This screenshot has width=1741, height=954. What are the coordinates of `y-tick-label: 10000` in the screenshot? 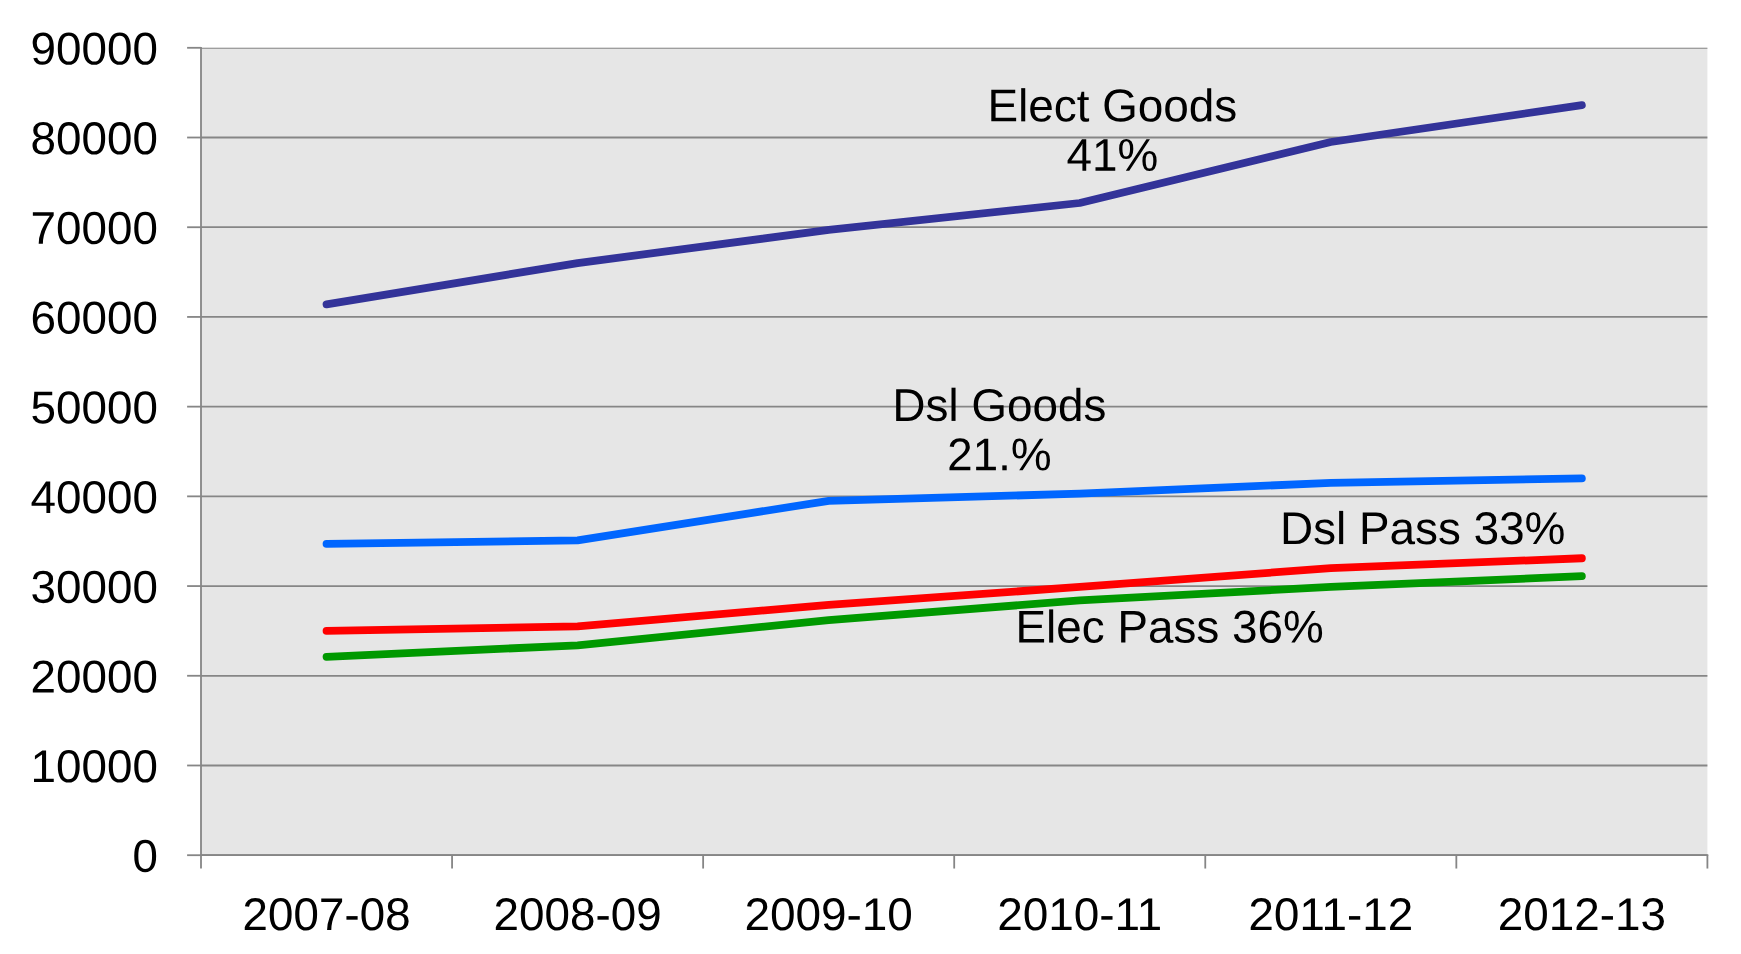 It's located at (95, 766).